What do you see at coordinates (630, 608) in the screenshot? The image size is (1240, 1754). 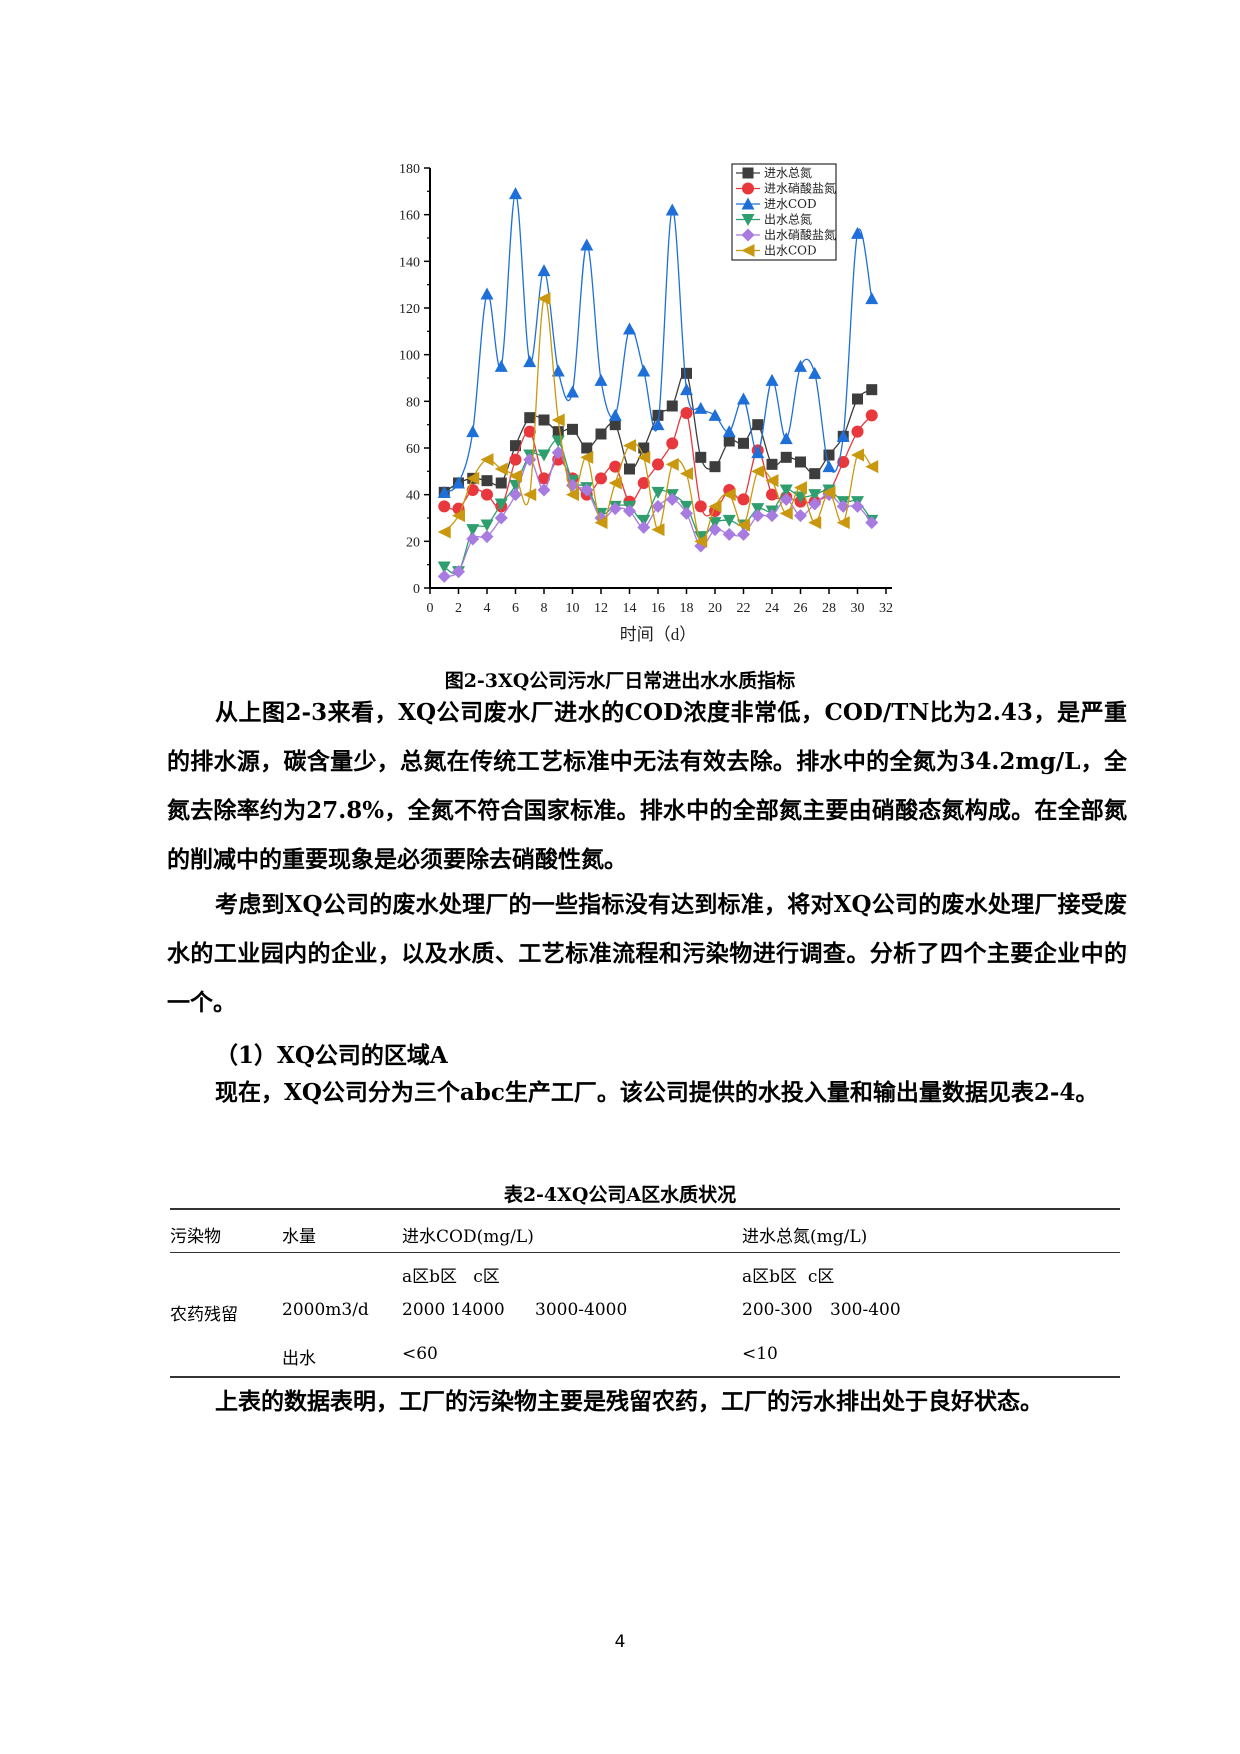 I see `x-tick-label: 14` at bounding box center [630, 608].